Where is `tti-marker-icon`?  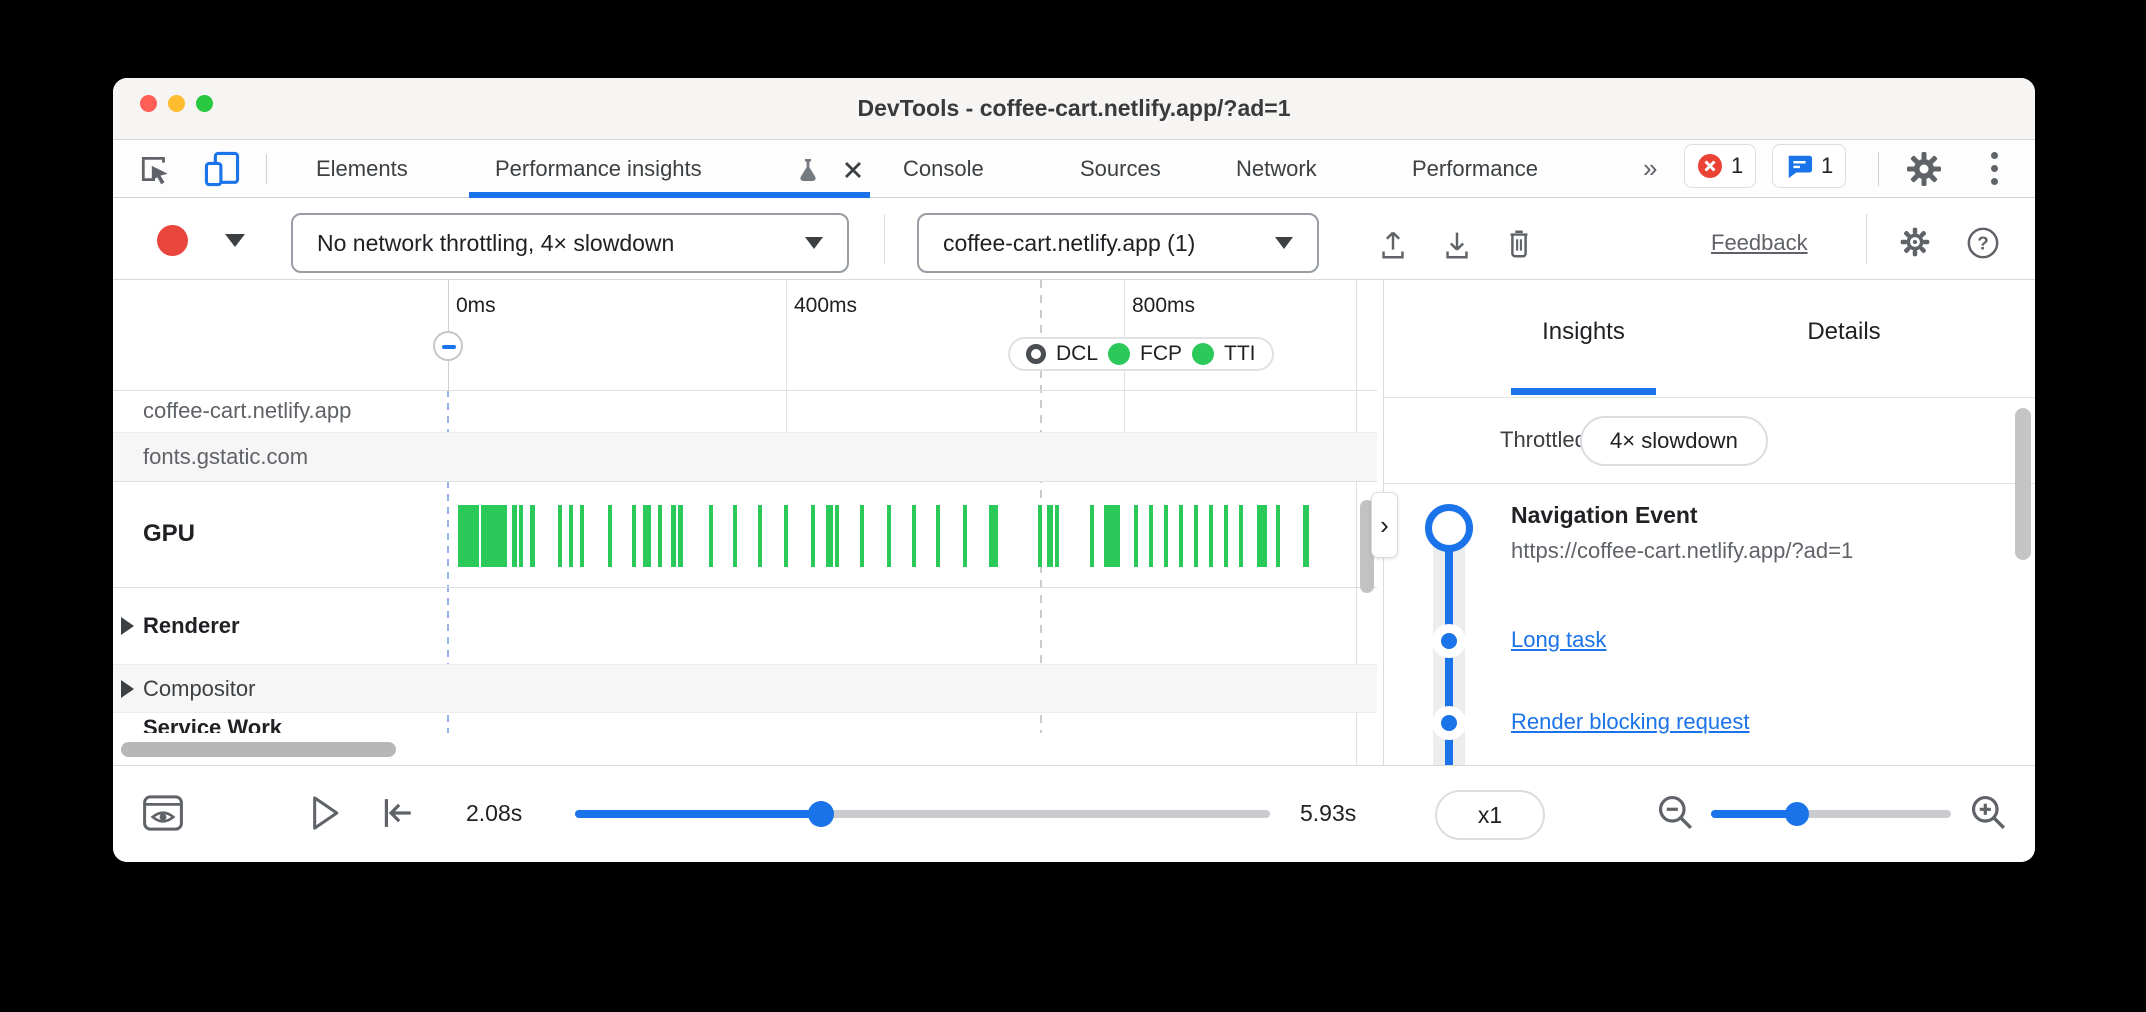 tti-marker-icon is located at coordinates (1203, 354).